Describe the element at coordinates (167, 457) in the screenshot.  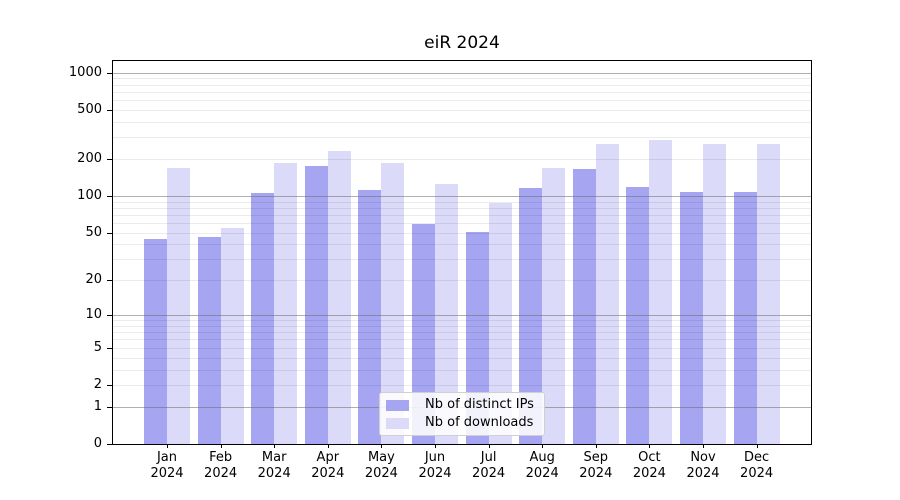
I see `x-tick-month: Jan` at that location.